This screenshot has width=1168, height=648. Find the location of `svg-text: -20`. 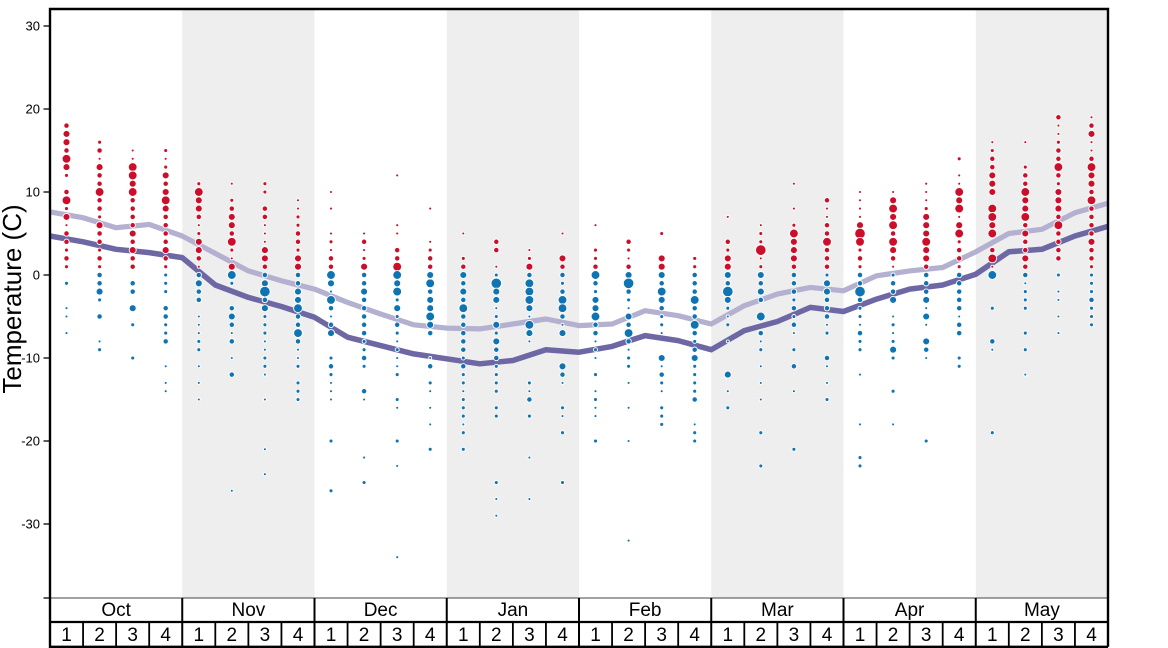

svg-text: -20 is located at coordinates (30, 441).